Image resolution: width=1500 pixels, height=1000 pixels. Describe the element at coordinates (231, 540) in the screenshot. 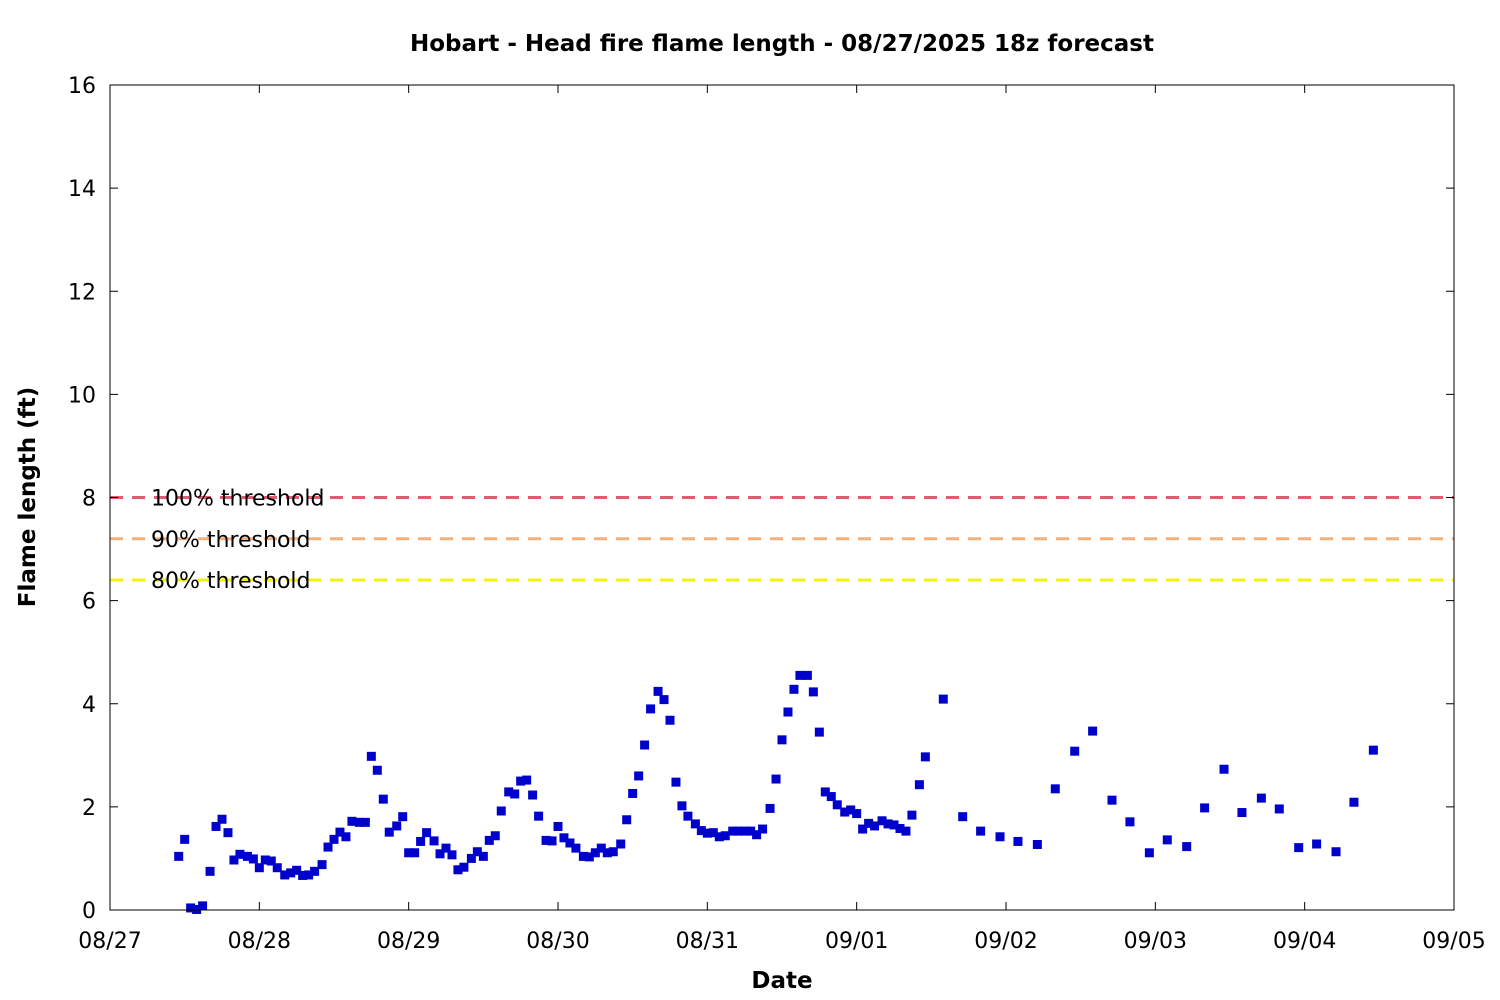

I see `threshold-label: 90% threshold` at that location.